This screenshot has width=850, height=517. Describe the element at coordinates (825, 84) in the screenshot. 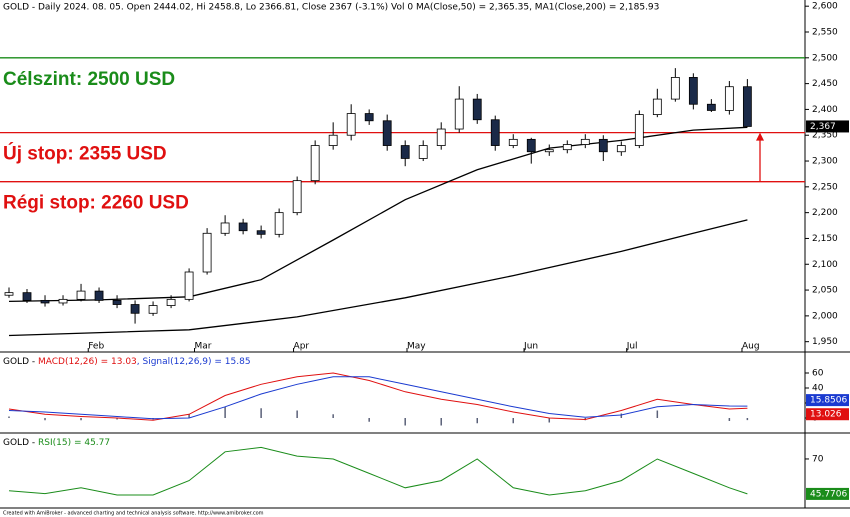

I see `y-tick-label: 2,450` at that location.